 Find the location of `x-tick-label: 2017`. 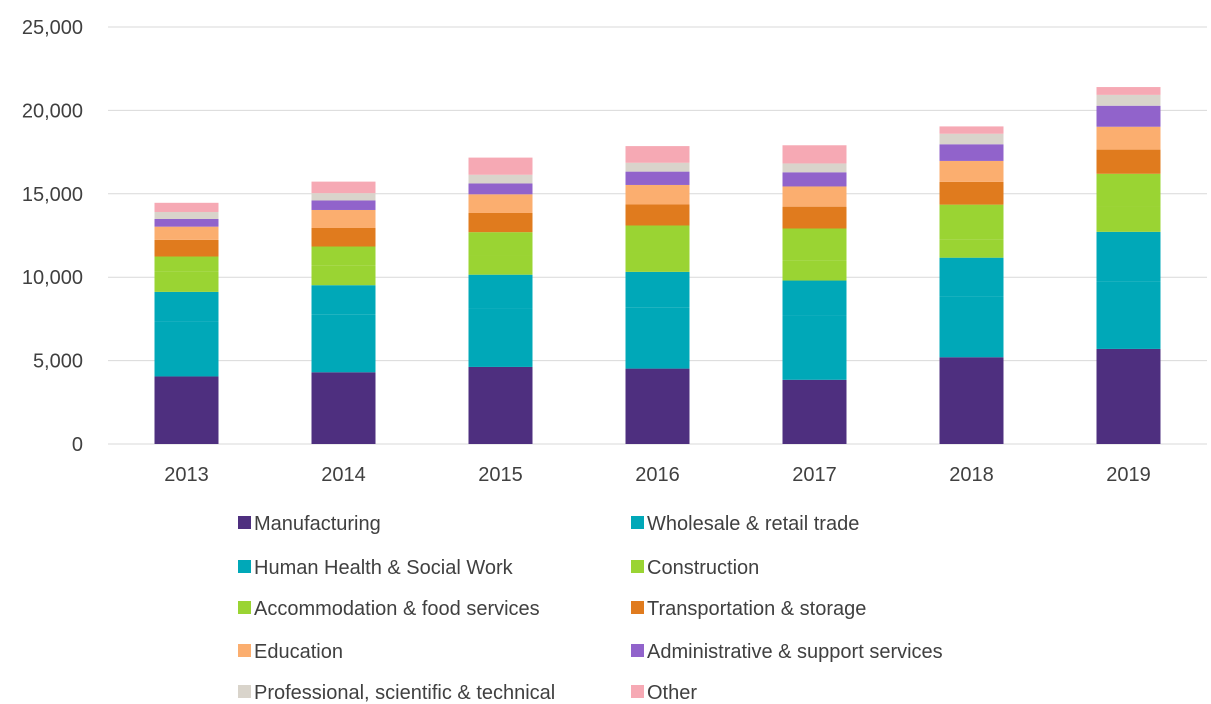

x-tick-label: 2017 is located at coordinates (814, 475).